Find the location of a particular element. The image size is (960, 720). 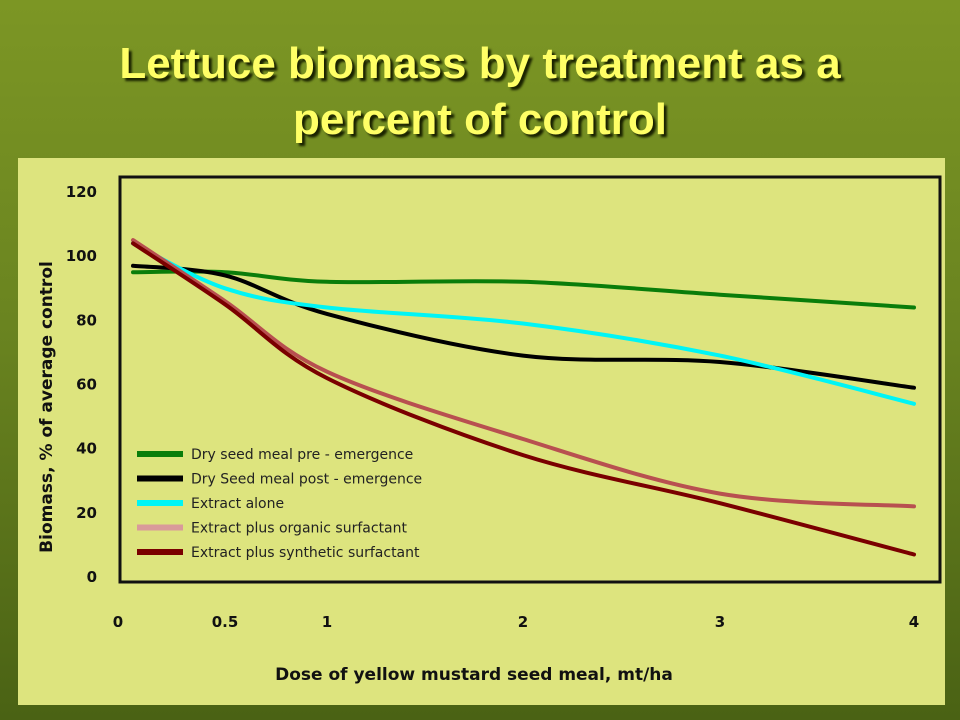

y-tick-label: 120 is located at coordinates (81, 192).